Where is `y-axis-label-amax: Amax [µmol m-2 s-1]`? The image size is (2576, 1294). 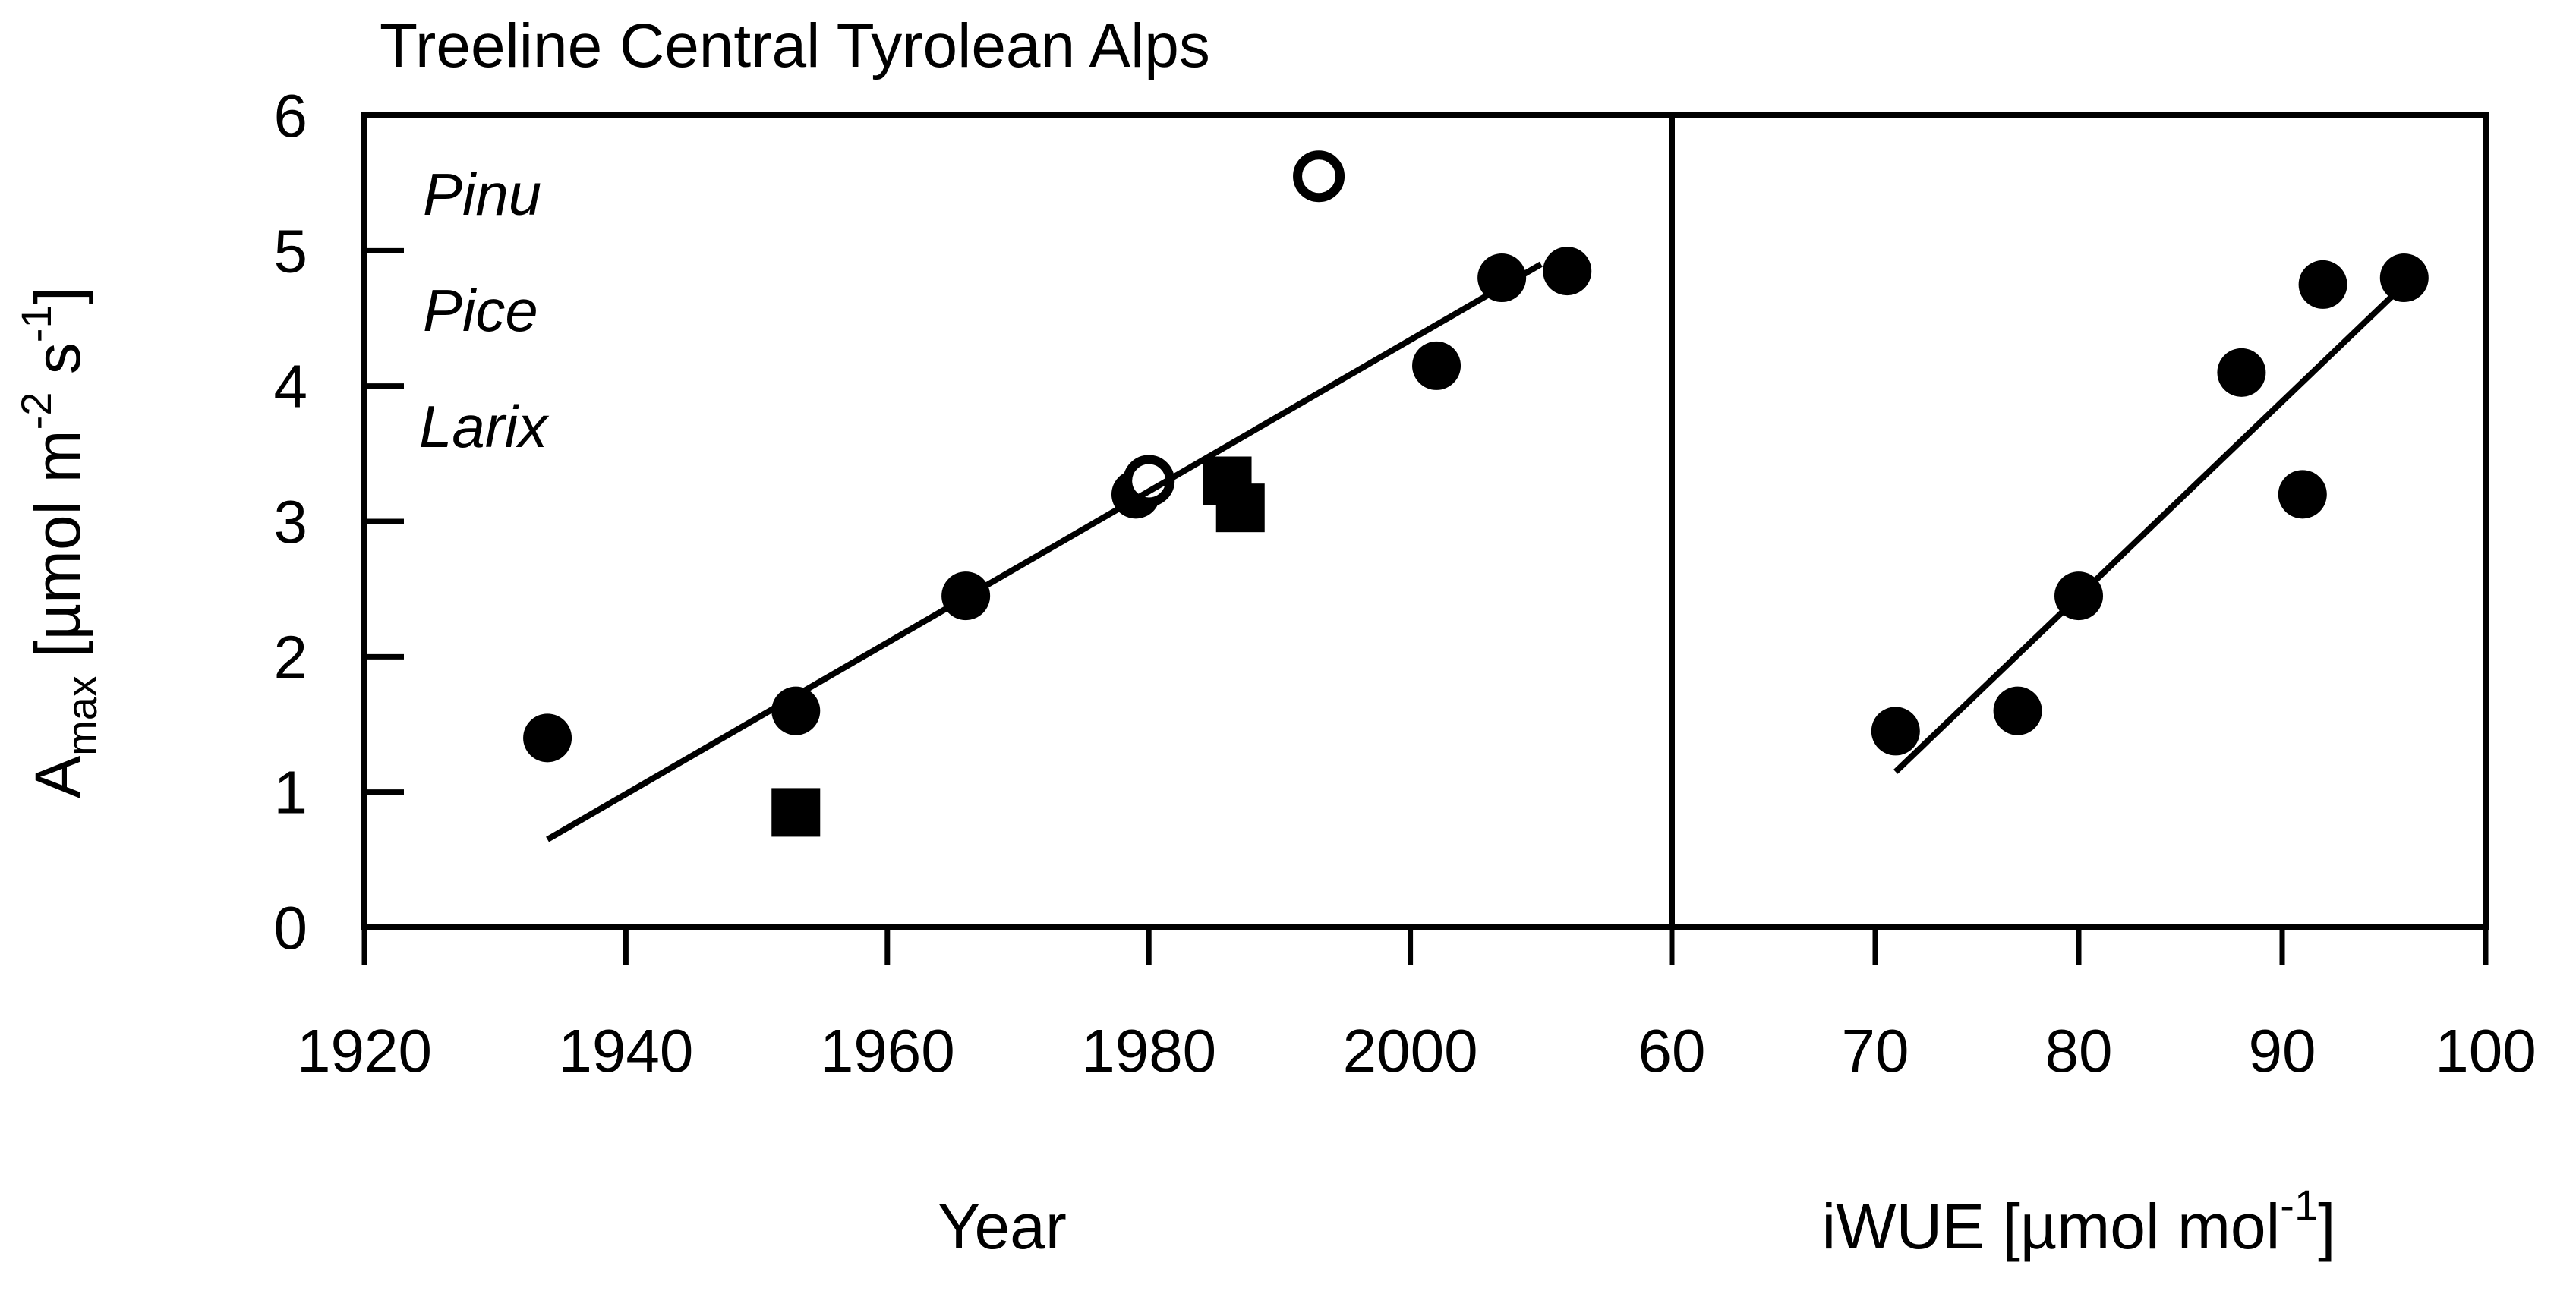
y-axis-label-amax: Amax [µmol m-2 s-1] is located at coordinates (59, 542).